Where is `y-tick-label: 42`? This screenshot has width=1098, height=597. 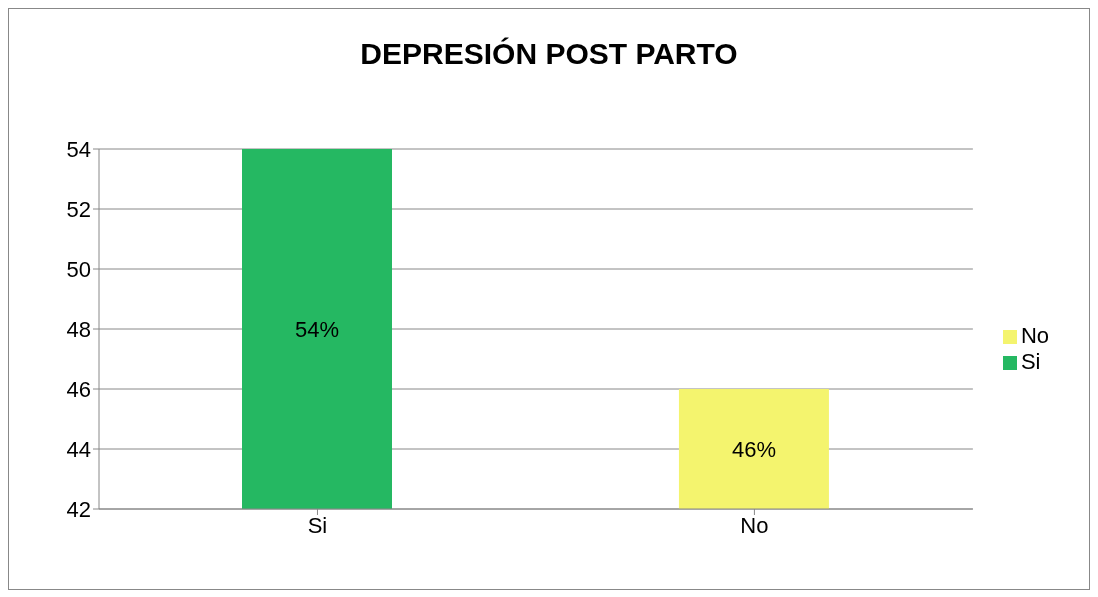 y-tick-label: 42 is located at coordinates (78, 509).